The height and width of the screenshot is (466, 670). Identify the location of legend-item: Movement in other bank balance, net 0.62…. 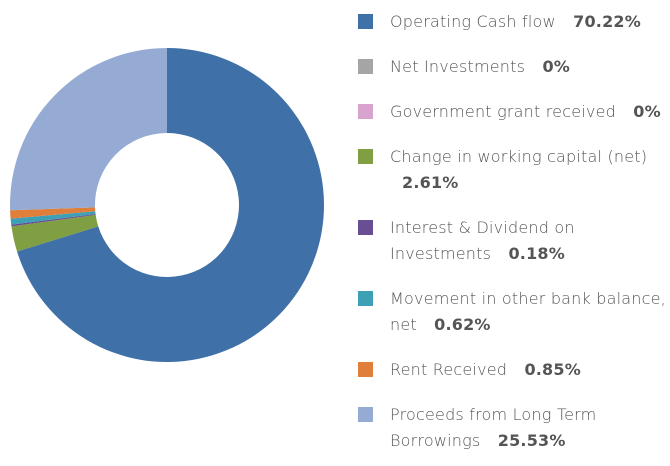
(513, 312).